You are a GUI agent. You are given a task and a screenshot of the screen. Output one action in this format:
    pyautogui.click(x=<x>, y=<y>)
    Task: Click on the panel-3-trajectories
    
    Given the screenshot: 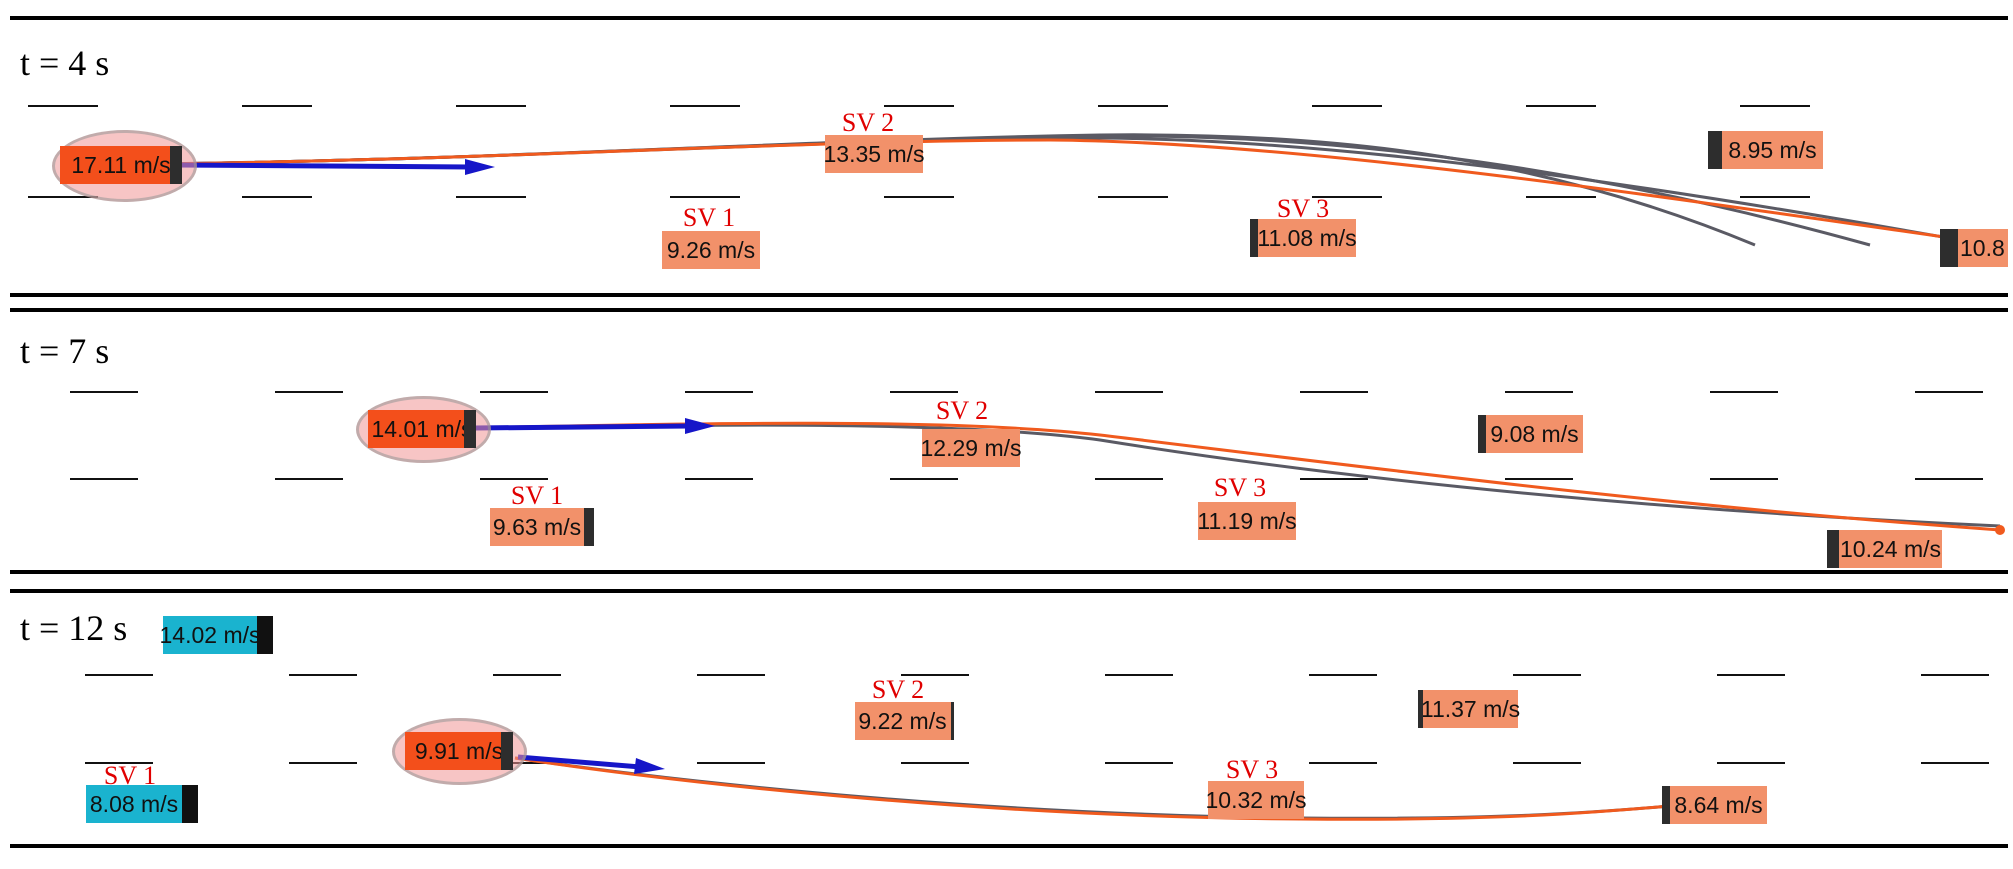 What is the action you would take?
    pyautogui.click(x=1092, y=787)
    